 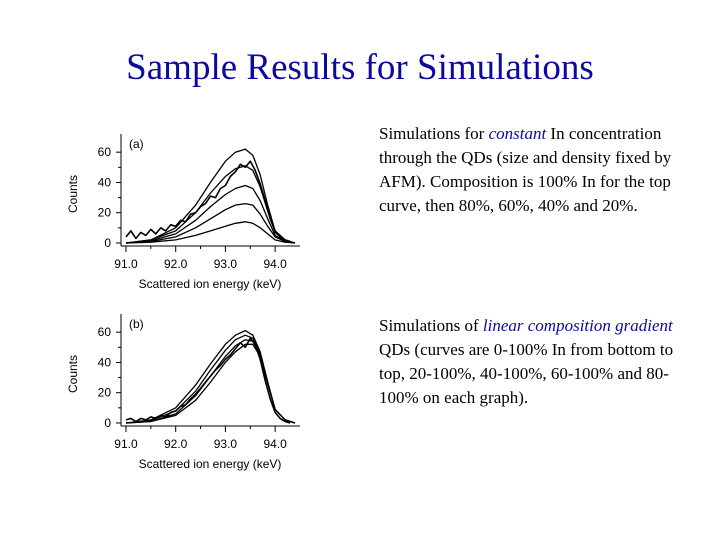 I want to click on description-gradient-emphasis: linear composition gradient, so click(x=577, y=325).